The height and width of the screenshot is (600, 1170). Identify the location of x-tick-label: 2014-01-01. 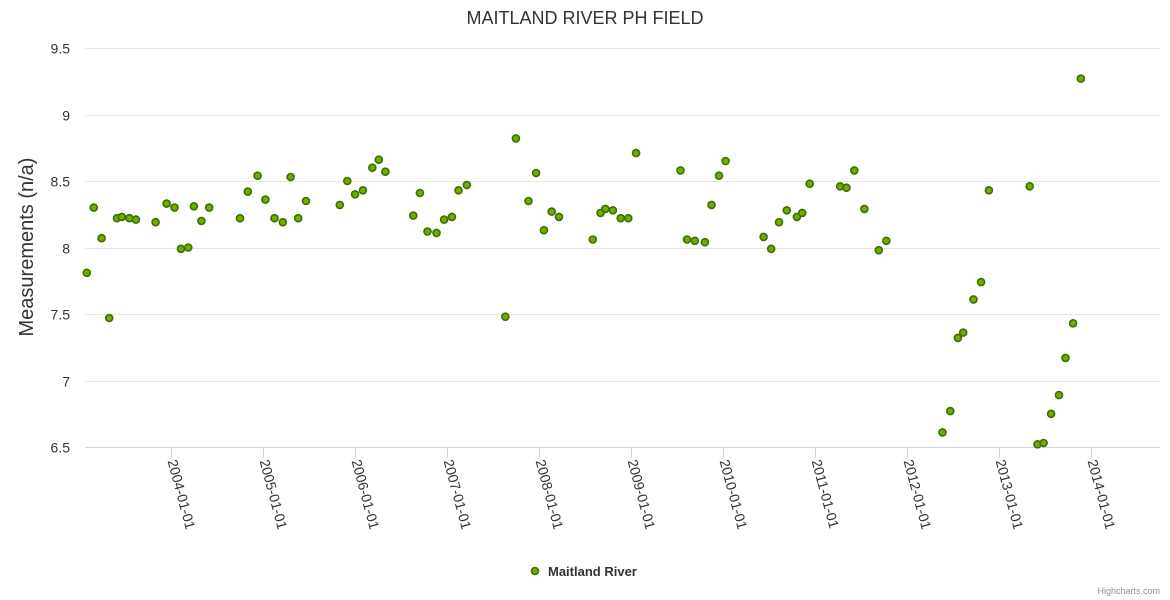
(1102, 495).